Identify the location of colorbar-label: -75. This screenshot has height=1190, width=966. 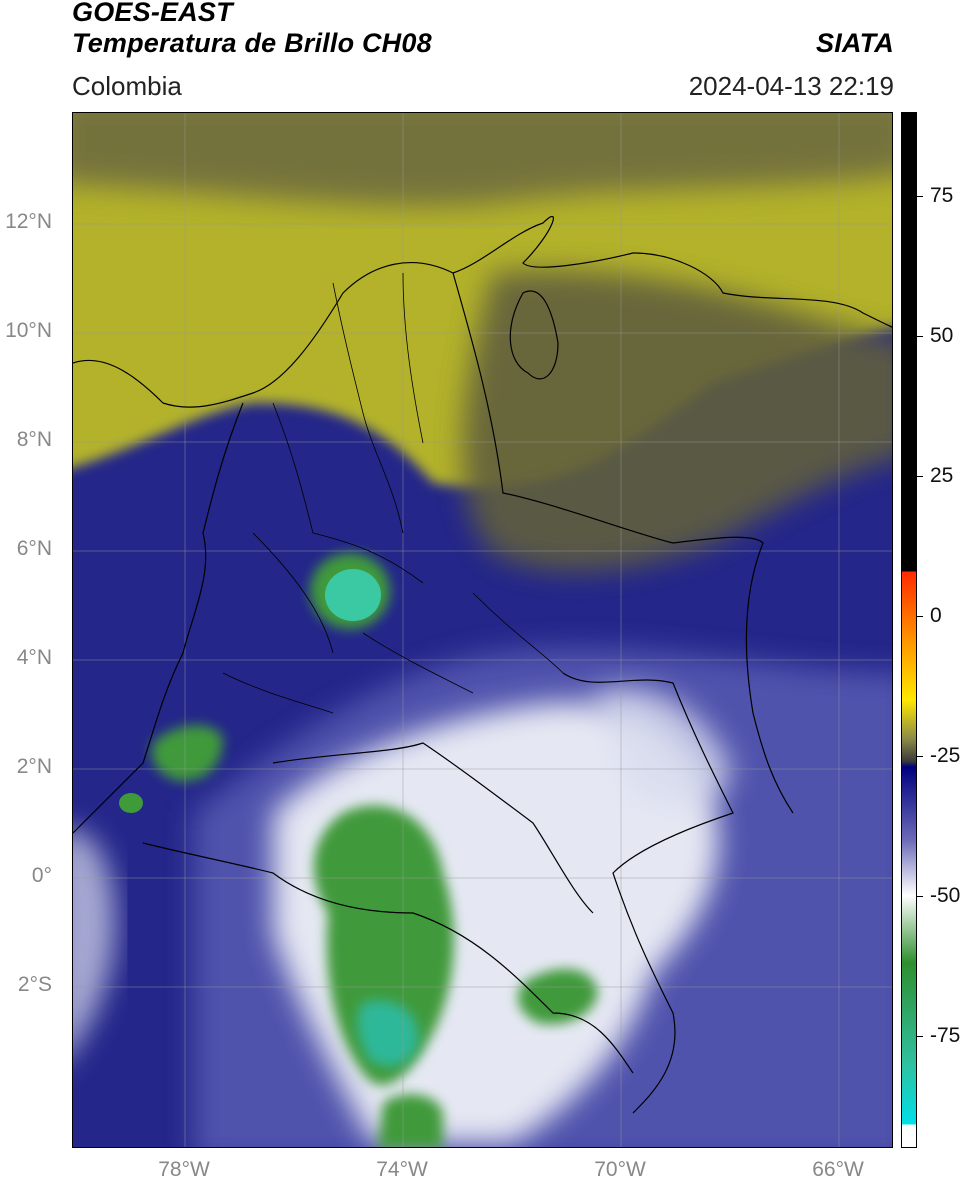
(945, 1035).